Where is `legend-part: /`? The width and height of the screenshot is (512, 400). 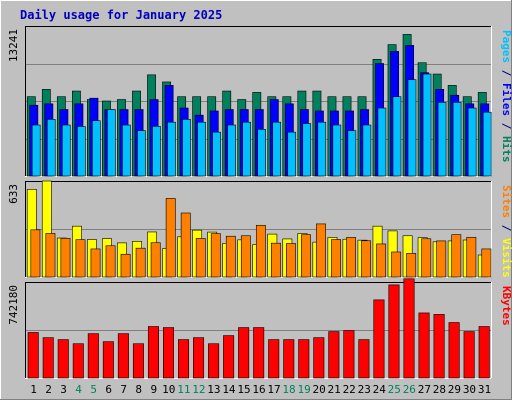 legend-part: / is located at coordinates (506, 228).